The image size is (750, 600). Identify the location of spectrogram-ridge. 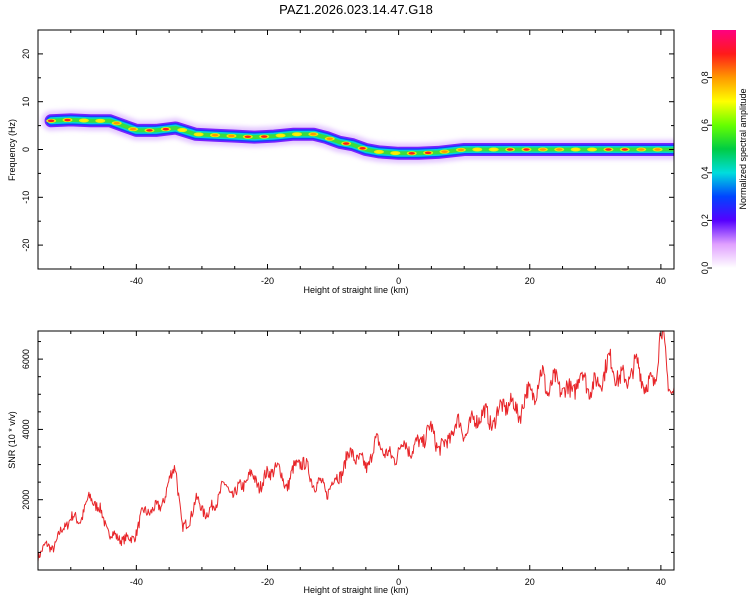
(357, 136).